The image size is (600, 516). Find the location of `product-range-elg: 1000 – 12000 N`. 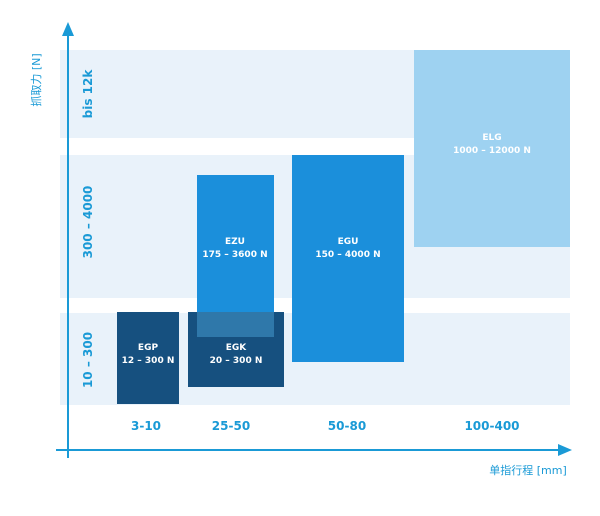

product-range-elg: 1000 – 12000 N is located at coordinates (492, 151).